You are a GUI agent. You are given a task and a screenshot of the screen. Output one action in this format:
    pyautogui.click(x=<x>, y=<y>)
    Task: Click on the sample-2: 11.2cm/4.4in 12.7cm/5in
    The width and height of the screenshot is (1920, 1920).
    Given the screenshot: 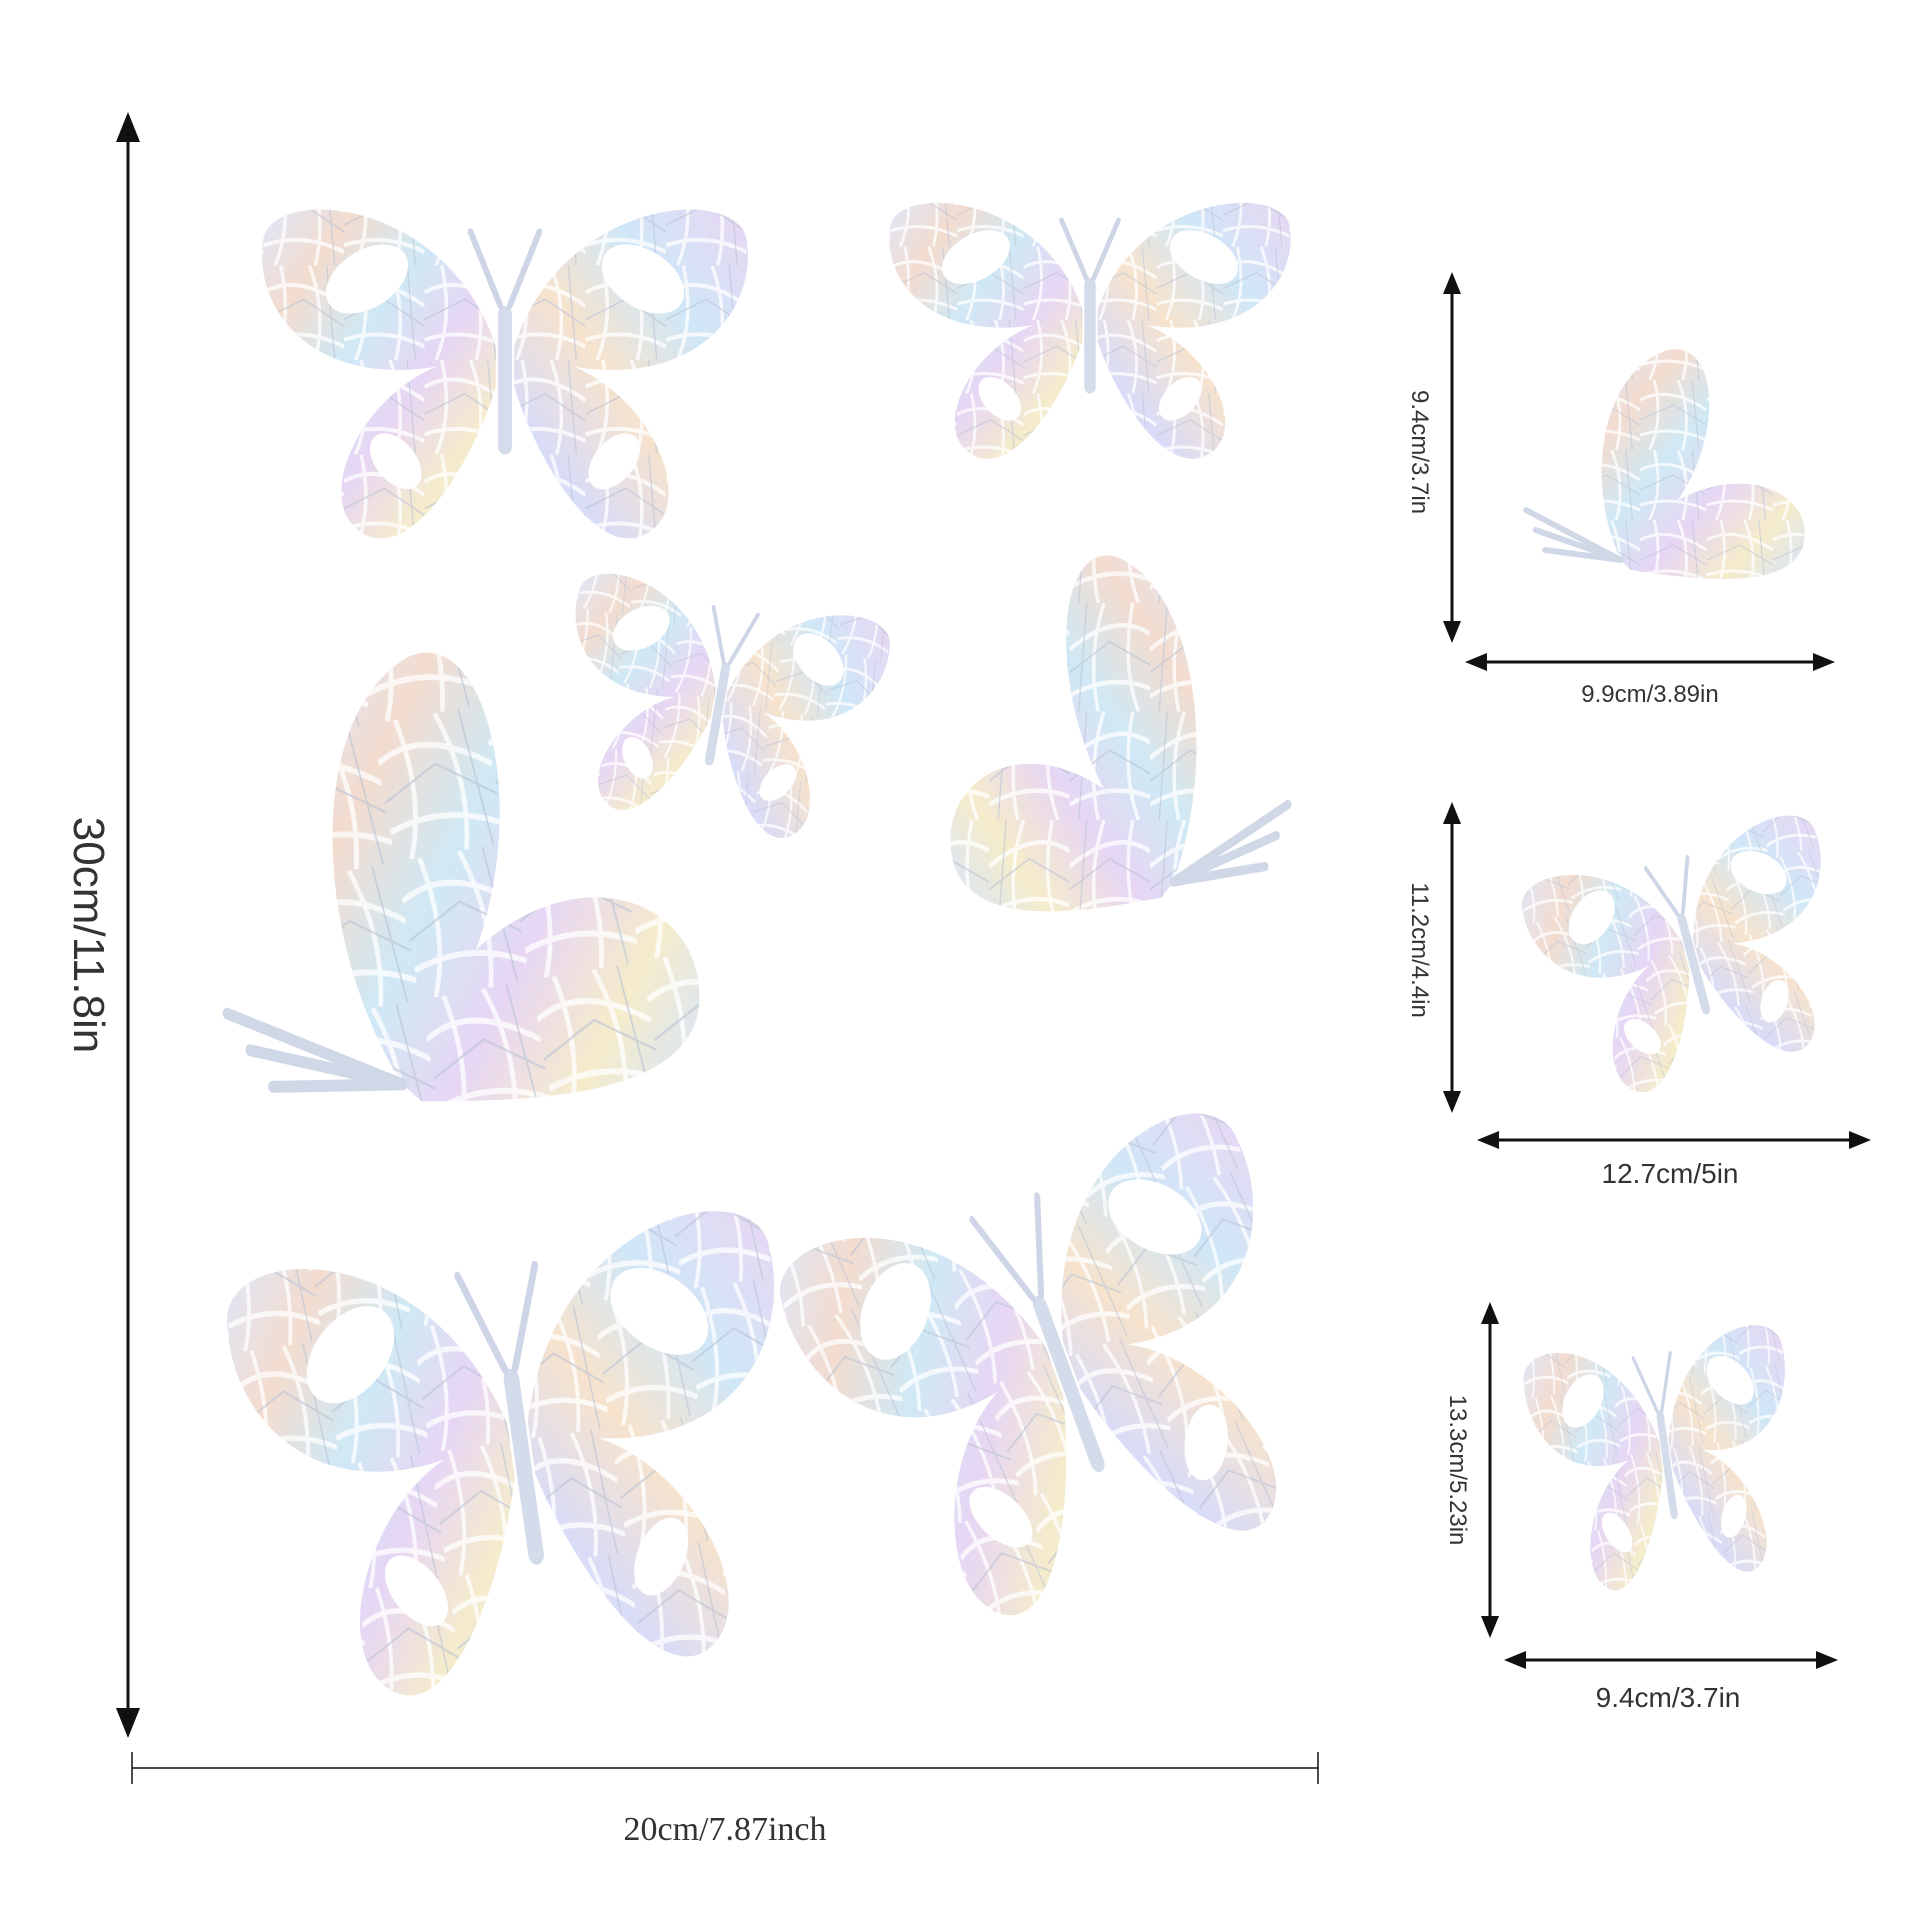 What is the action you would take?
    pyautogui.click(x=1638, y=995)
    